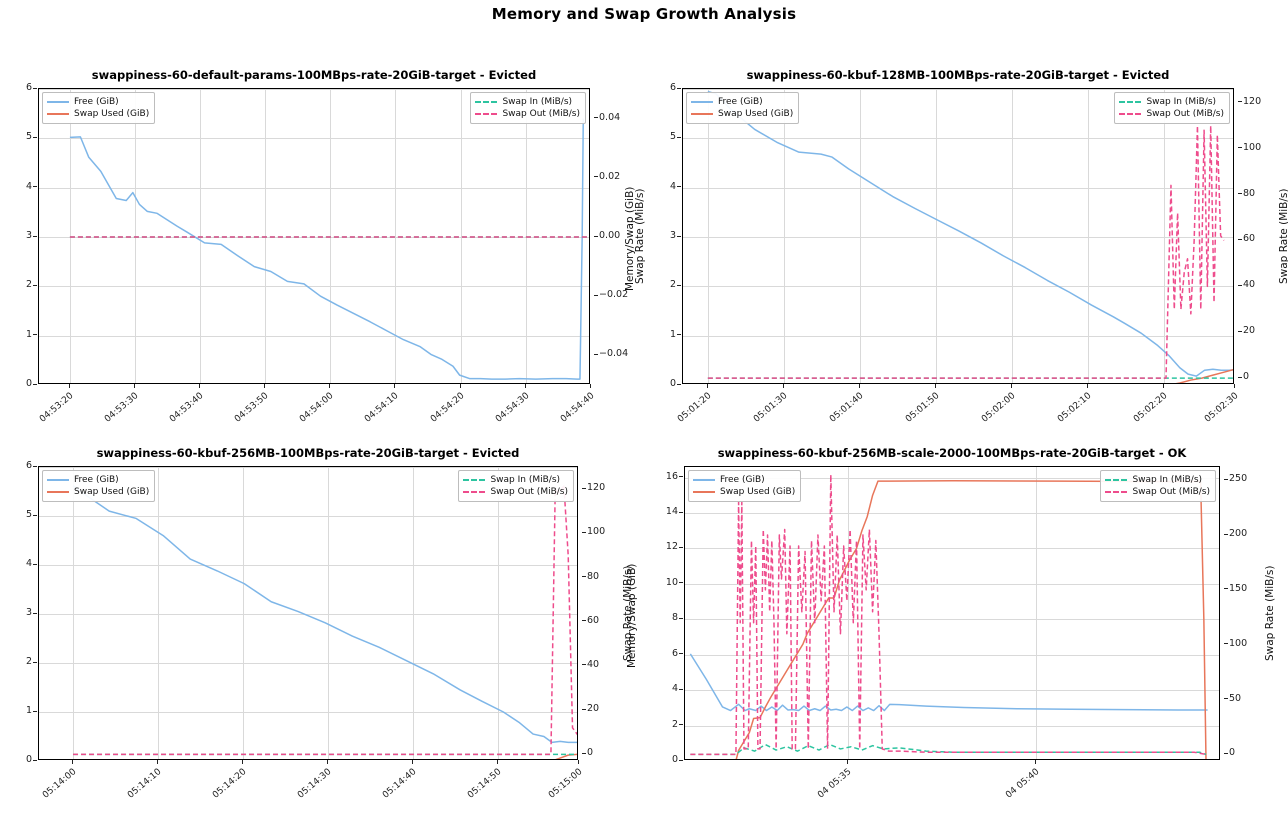 The width and height of the screenshot is (1288, 839). What do you see at coordinates (702, 114) in the screenshot?
I see `legend-swatch-swap_used-icon` at bounding box center [702, 114].